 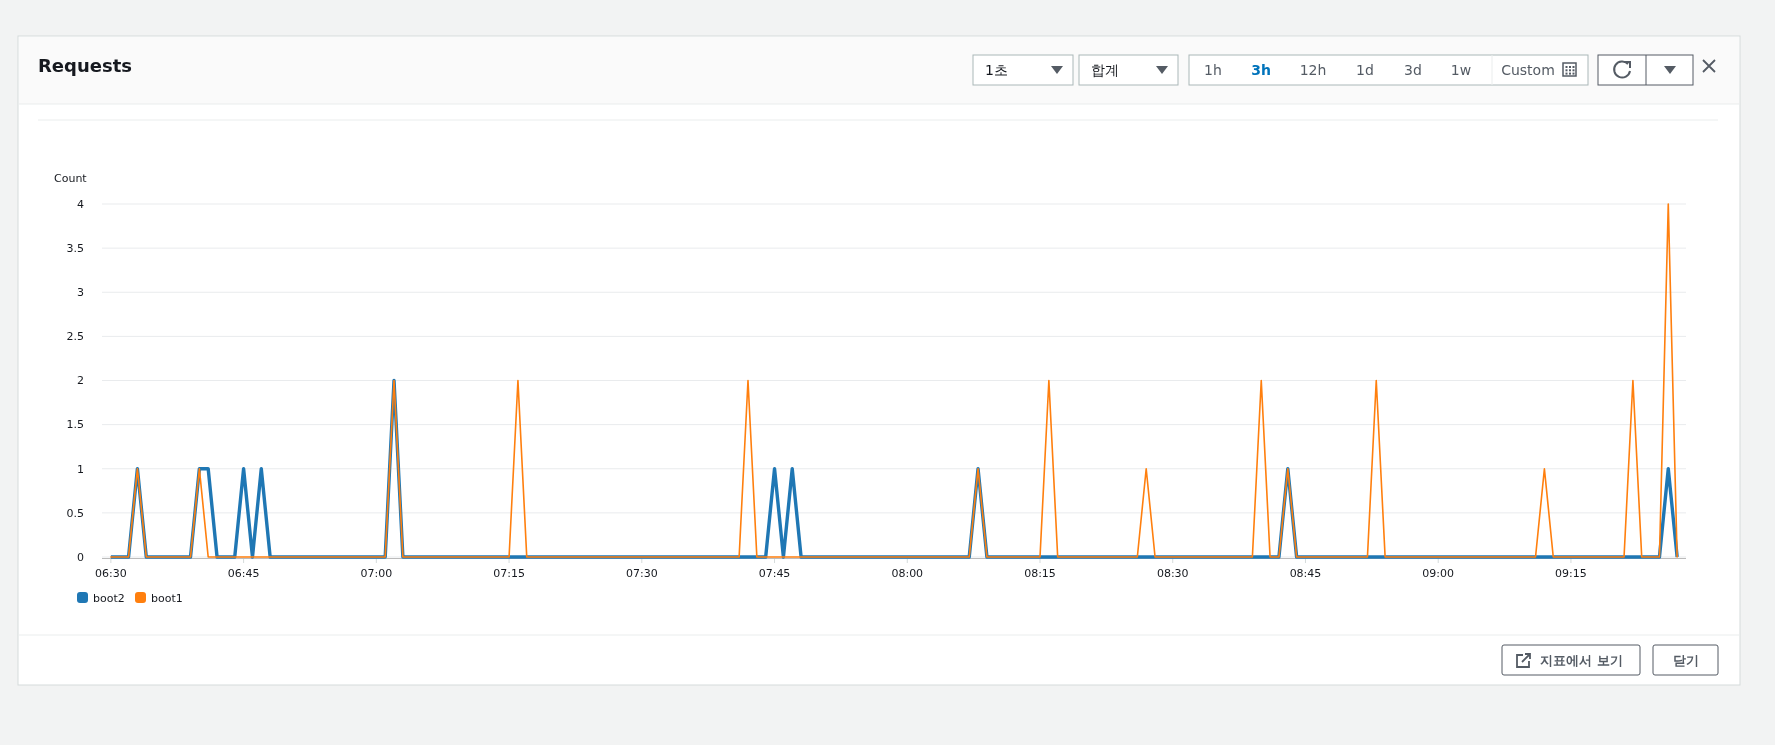 I want to click on x-tick-label: 08:45, so click(x=1305, y=573).